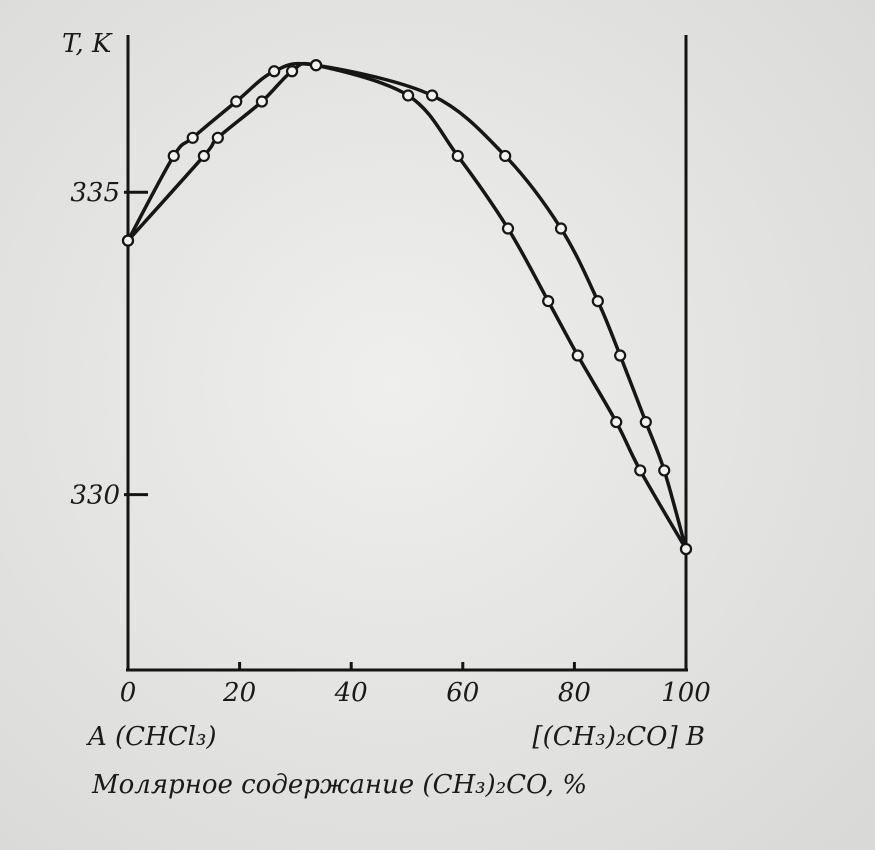 This screenshot has width=875, height=850. What do you see at coordinates (95, 496) in the screenshot?
I see `y-tick-label: 330` at bounding box center [95, 496].